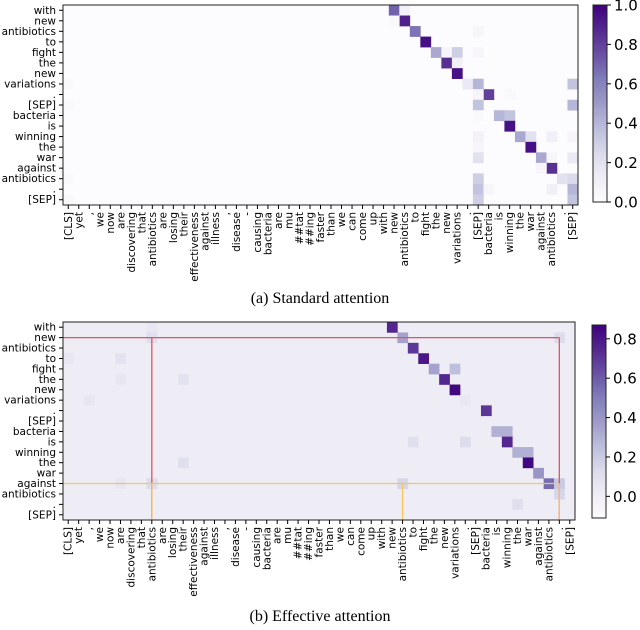 This screenshot has width=640, height=630. Describe the element at coordinates (30, 401) in the screenshot. I see `y-tick-label: variations` at that location.